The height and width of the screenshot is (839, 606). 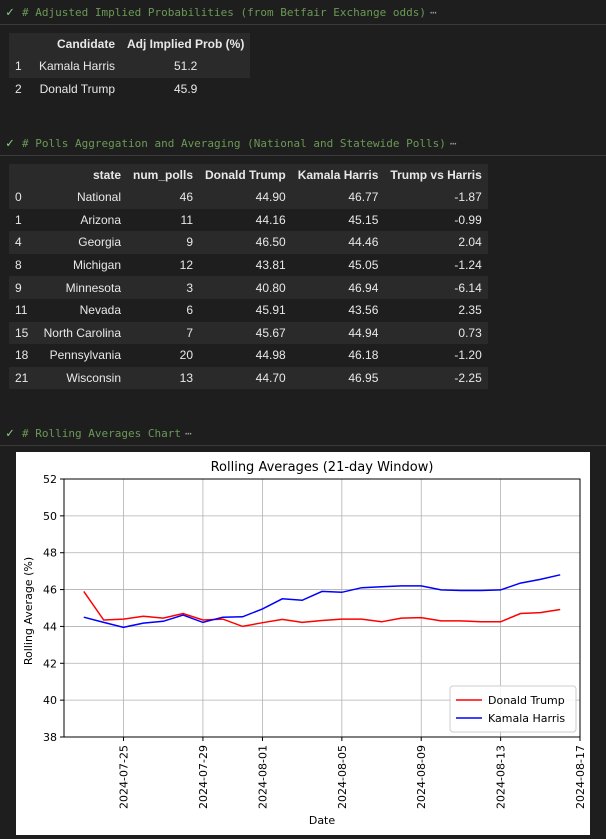 What do you see at coordinates (303, 433) in the screenshot?
I see `cell-header-chart: ✓ # Rolling Averages Chart ⋯` at bounding box center [303, 433].